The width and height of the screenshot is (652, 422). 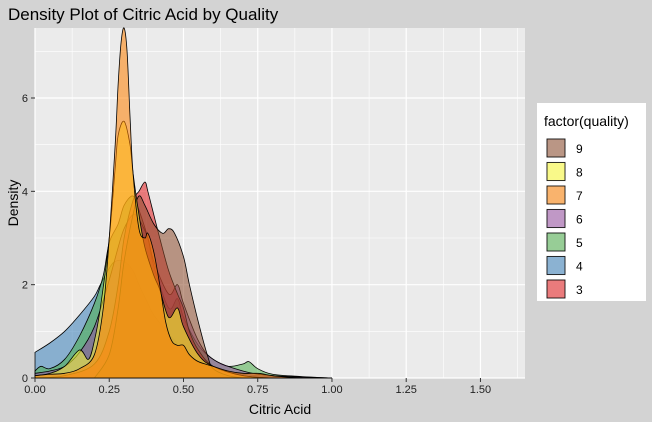 What do you see at coordinates (143, 14) in the screenshot?
I see `chart-title: Density Plot of Citric Acid by Quality` at bounding box center [143, 14].